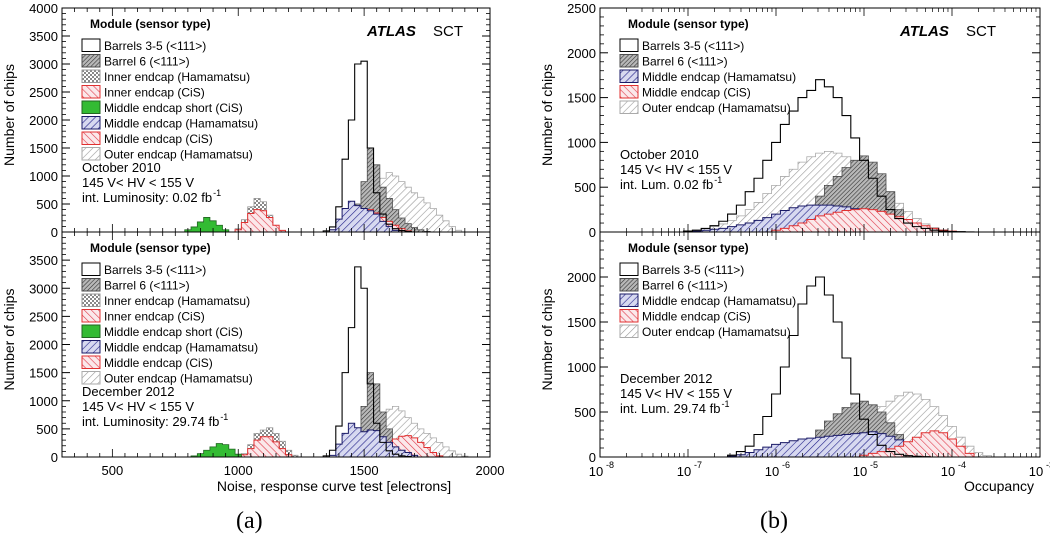  What do you see at coordinates (693, 46) in the screenshot?
I see `legend-entry: Barrels 3-5 (<111>)` at bounding box center [693, 46].